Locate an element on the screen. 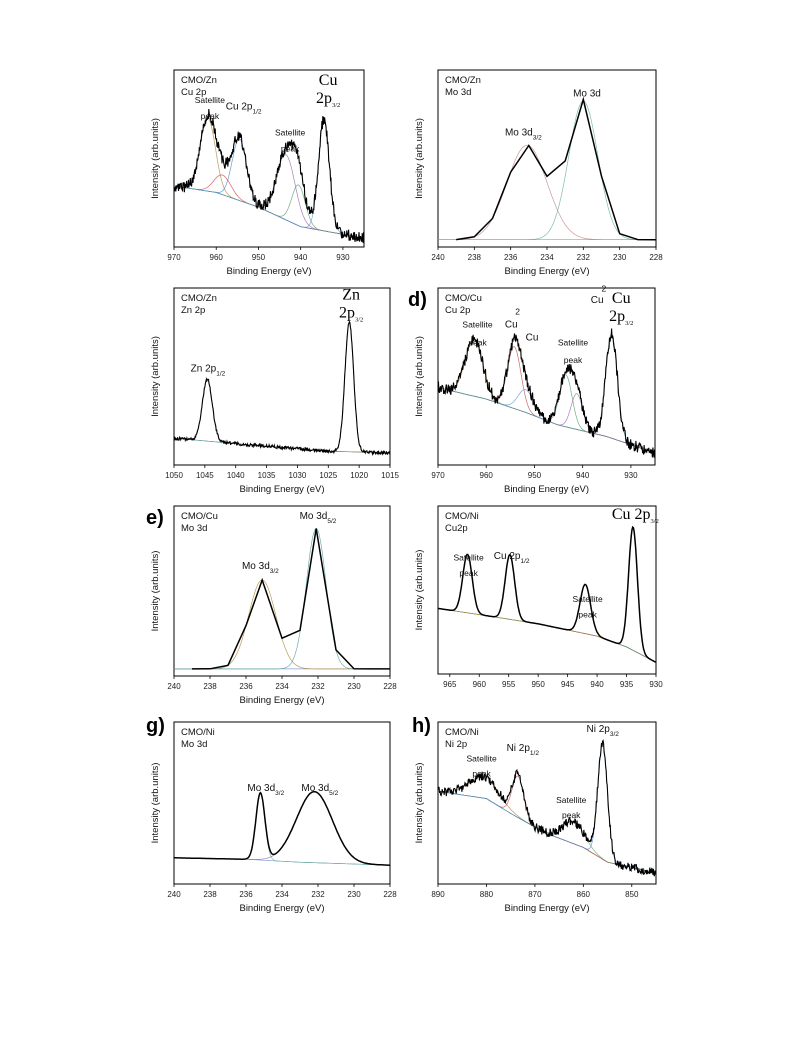  peak-annotation: Mo 3d3/2 is located at coordinates (260, 568).